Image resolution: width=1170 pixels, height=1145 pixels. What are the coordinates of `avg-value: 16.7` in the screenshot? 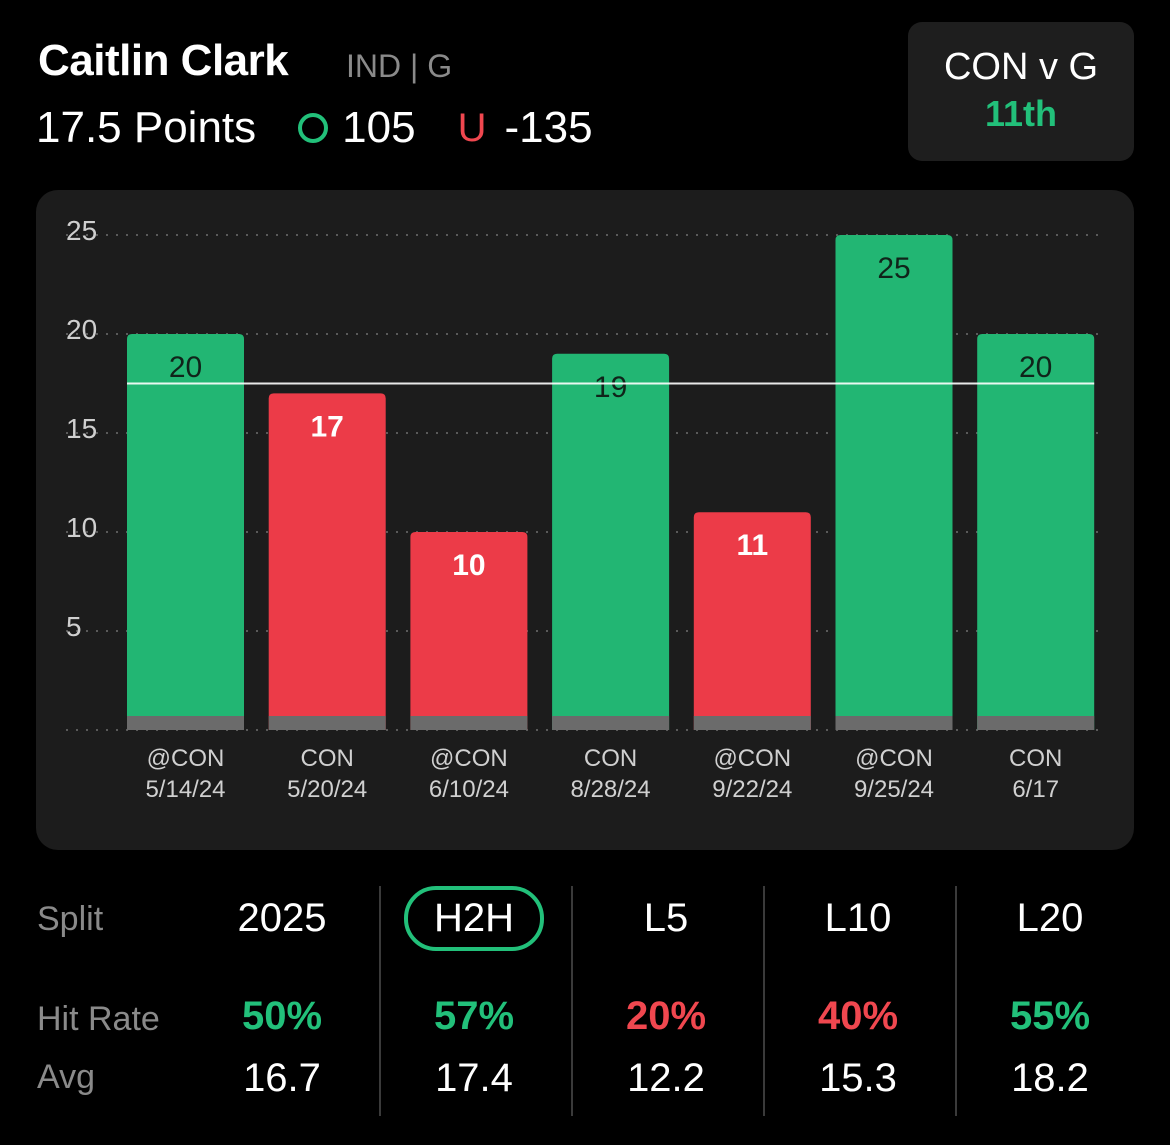 It's located at (282, 1078).